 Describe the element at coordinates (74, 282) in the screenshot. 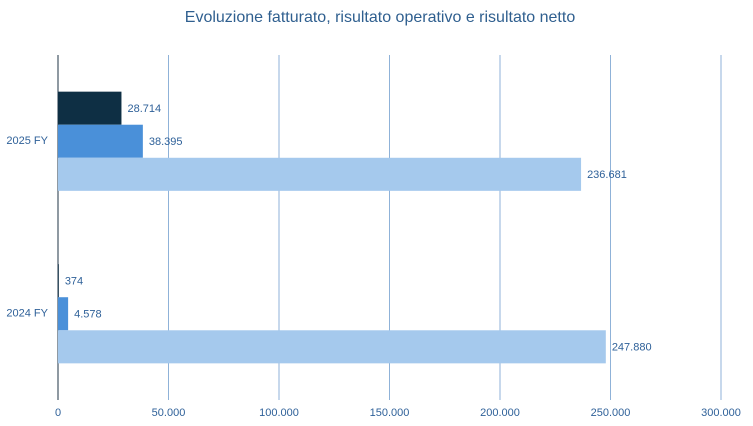

I see `value-label: 374` at that location.